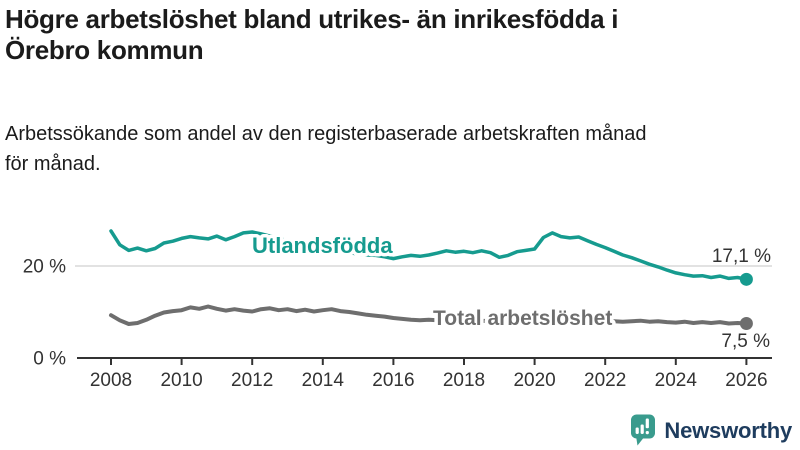  I want to click on y-tick-label: 20 %, so click(44, 267).